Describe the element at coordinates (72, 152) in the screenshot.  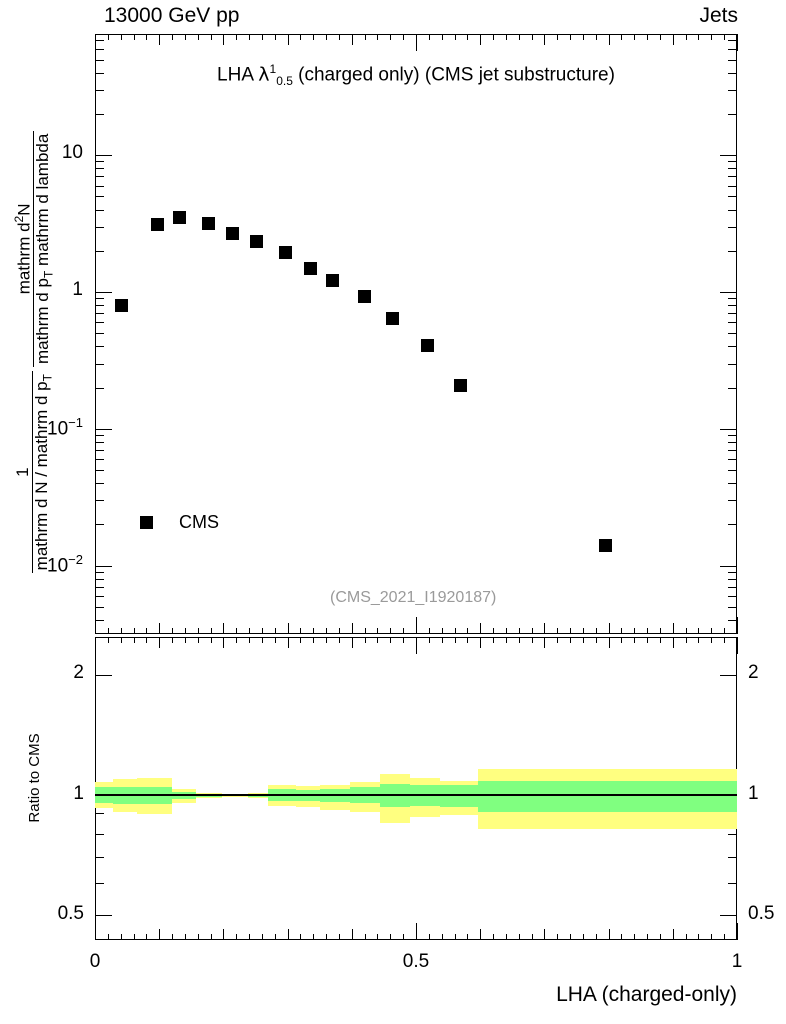
I see `y-tick-label-0: 10` at that location.